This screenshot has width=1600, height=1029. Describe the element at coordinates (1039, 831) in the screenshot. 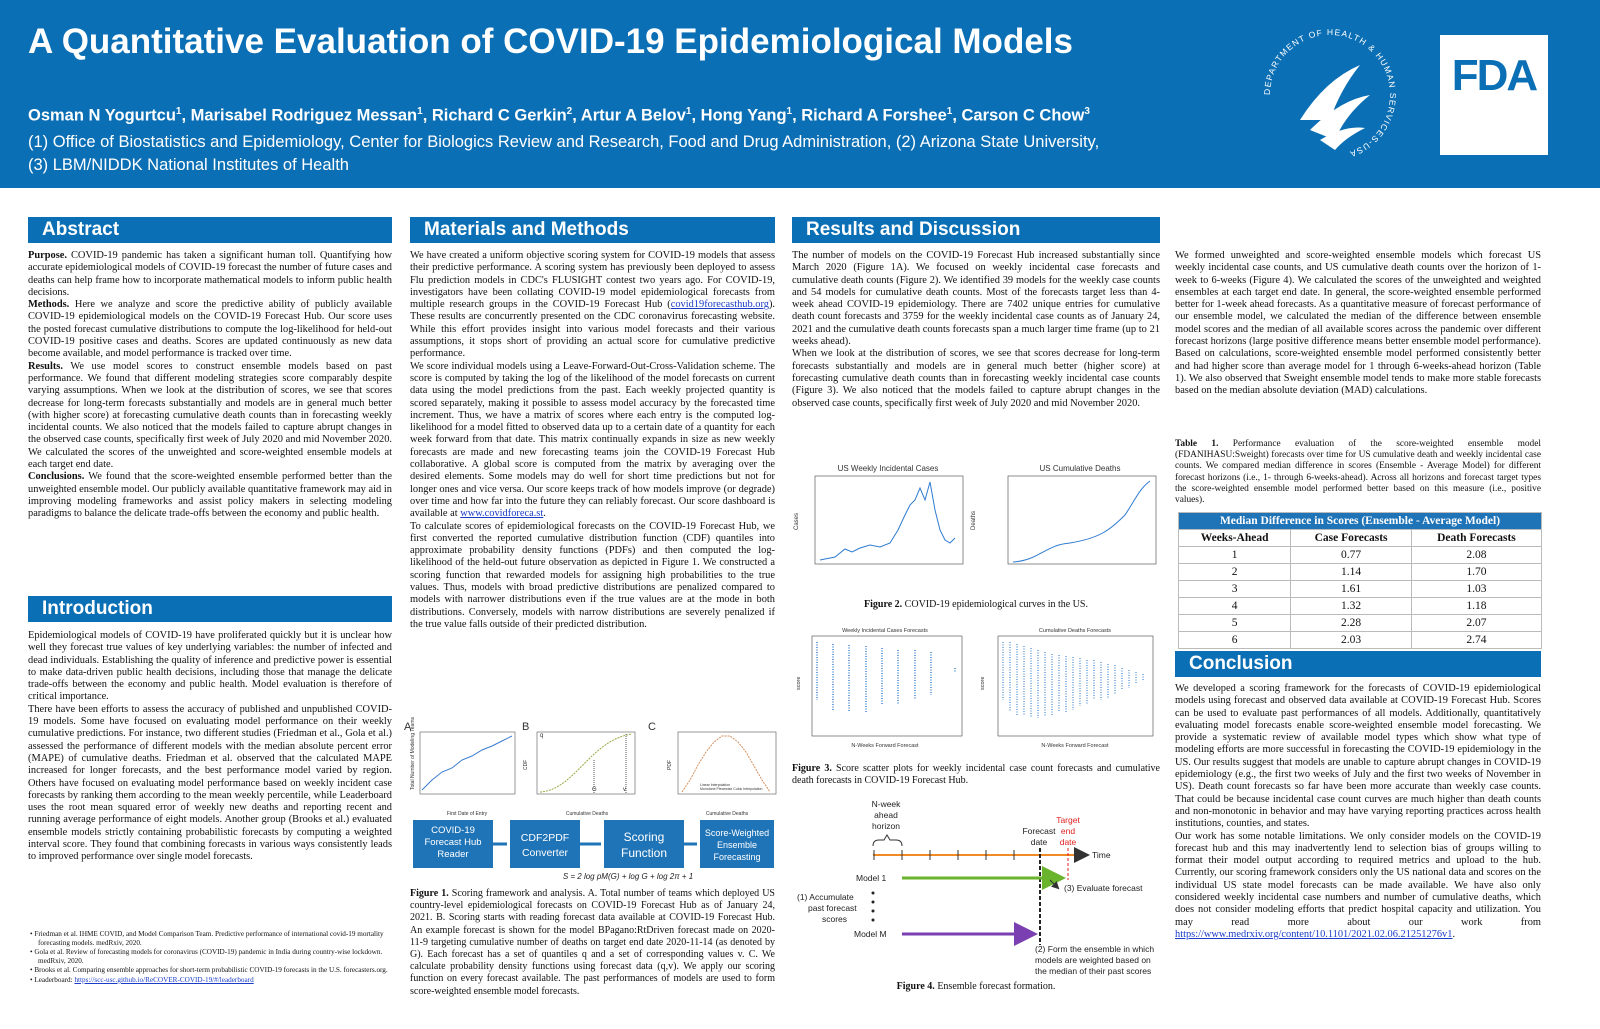

I see `diagram-label: Forecast` at that location.